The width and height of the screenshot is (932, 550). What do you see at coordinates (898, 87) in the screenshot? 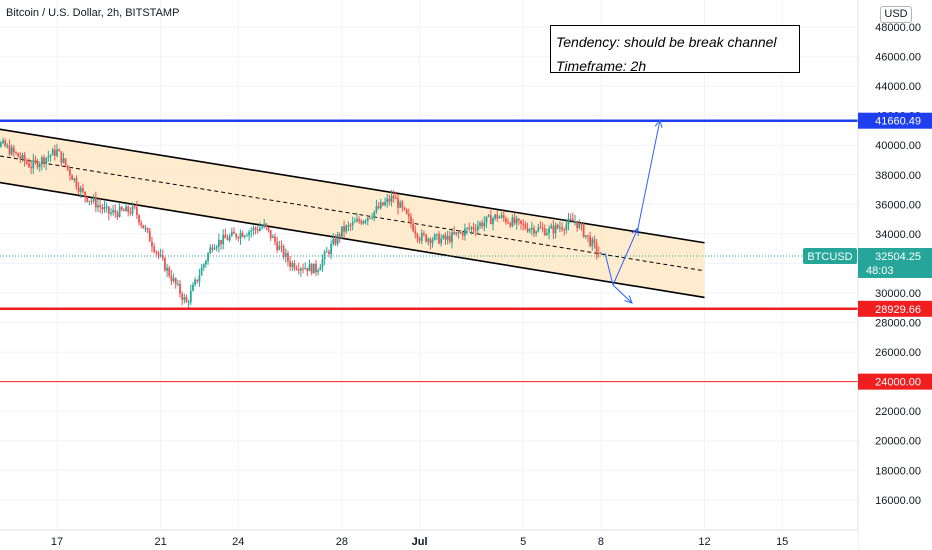
I see `y-tick-label: 44000.00` at bounding box center [898, 87].